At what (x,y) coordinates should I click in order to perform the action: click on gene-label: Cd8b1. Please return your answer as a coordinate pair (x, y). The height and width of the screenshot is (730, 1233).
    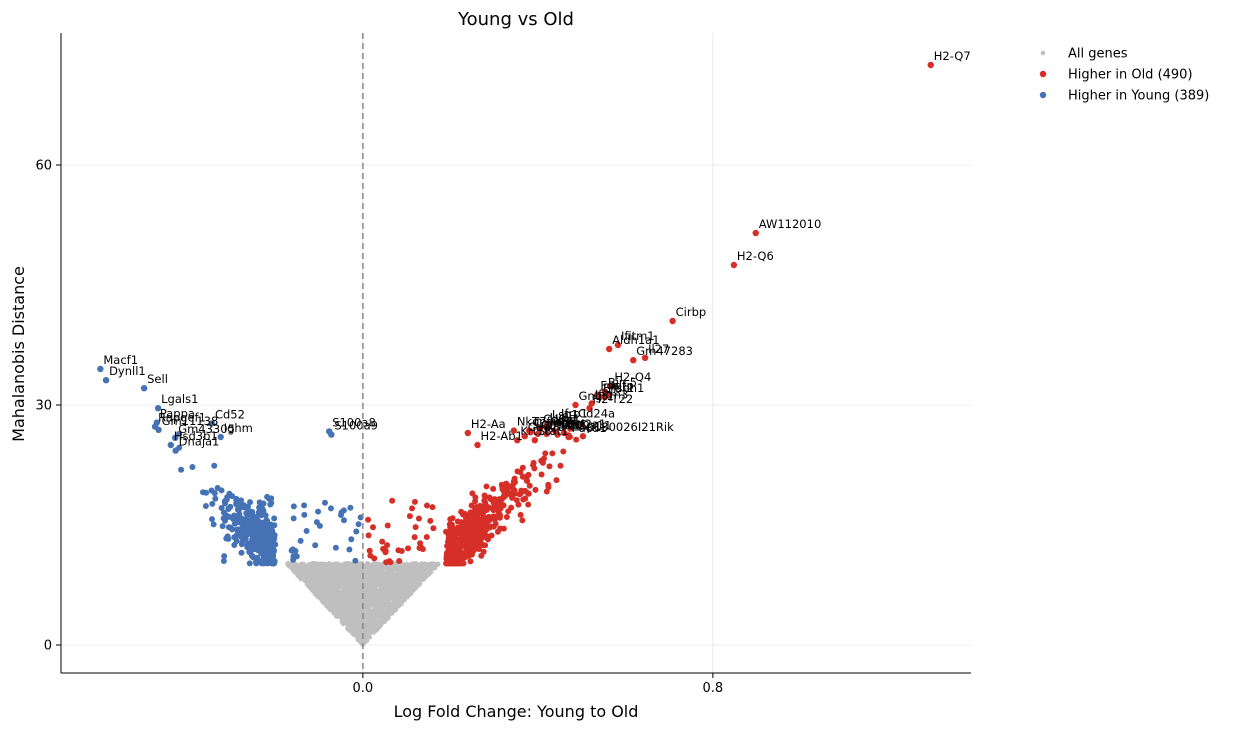
    Looking at the image, I should click on (561, 419).